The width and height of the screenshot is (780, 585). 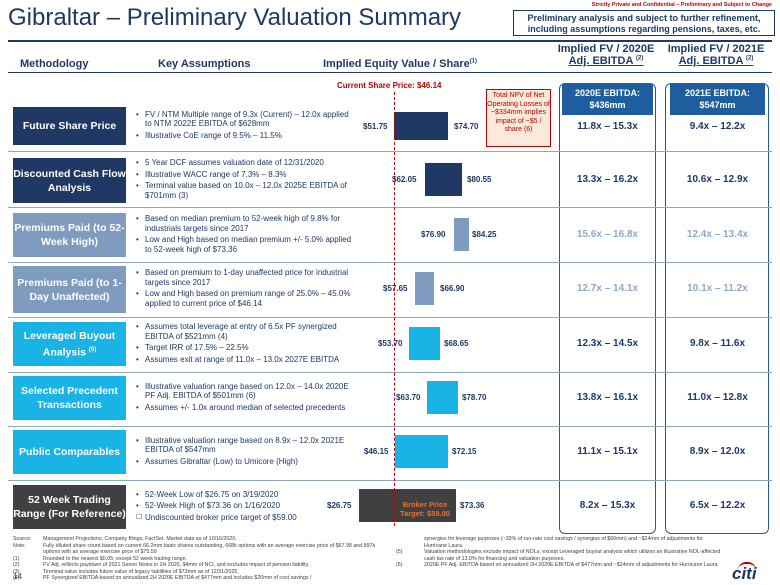 What do you see at coordinates (607, 505) in the screenshot?
I see `multiple-2020: 8.2x – 15.3x` at bounding box center [607, 505].